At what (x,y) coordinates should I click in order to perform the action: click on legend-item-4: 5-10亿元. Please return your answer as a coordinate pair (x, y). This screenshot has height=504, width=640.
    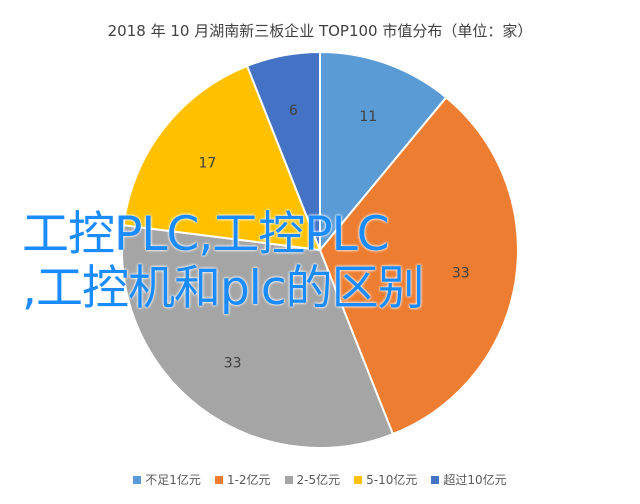
    Looking at the image, I should click on (385, 479).